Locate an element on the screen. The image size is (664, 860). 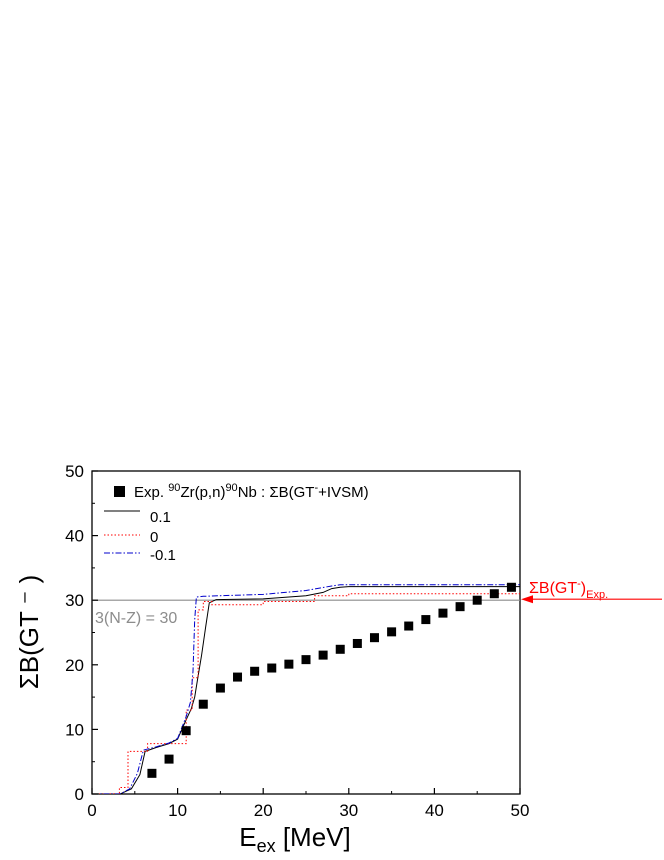
x-axis-label: Eex [MeV] is located at coordinates (295, 839).